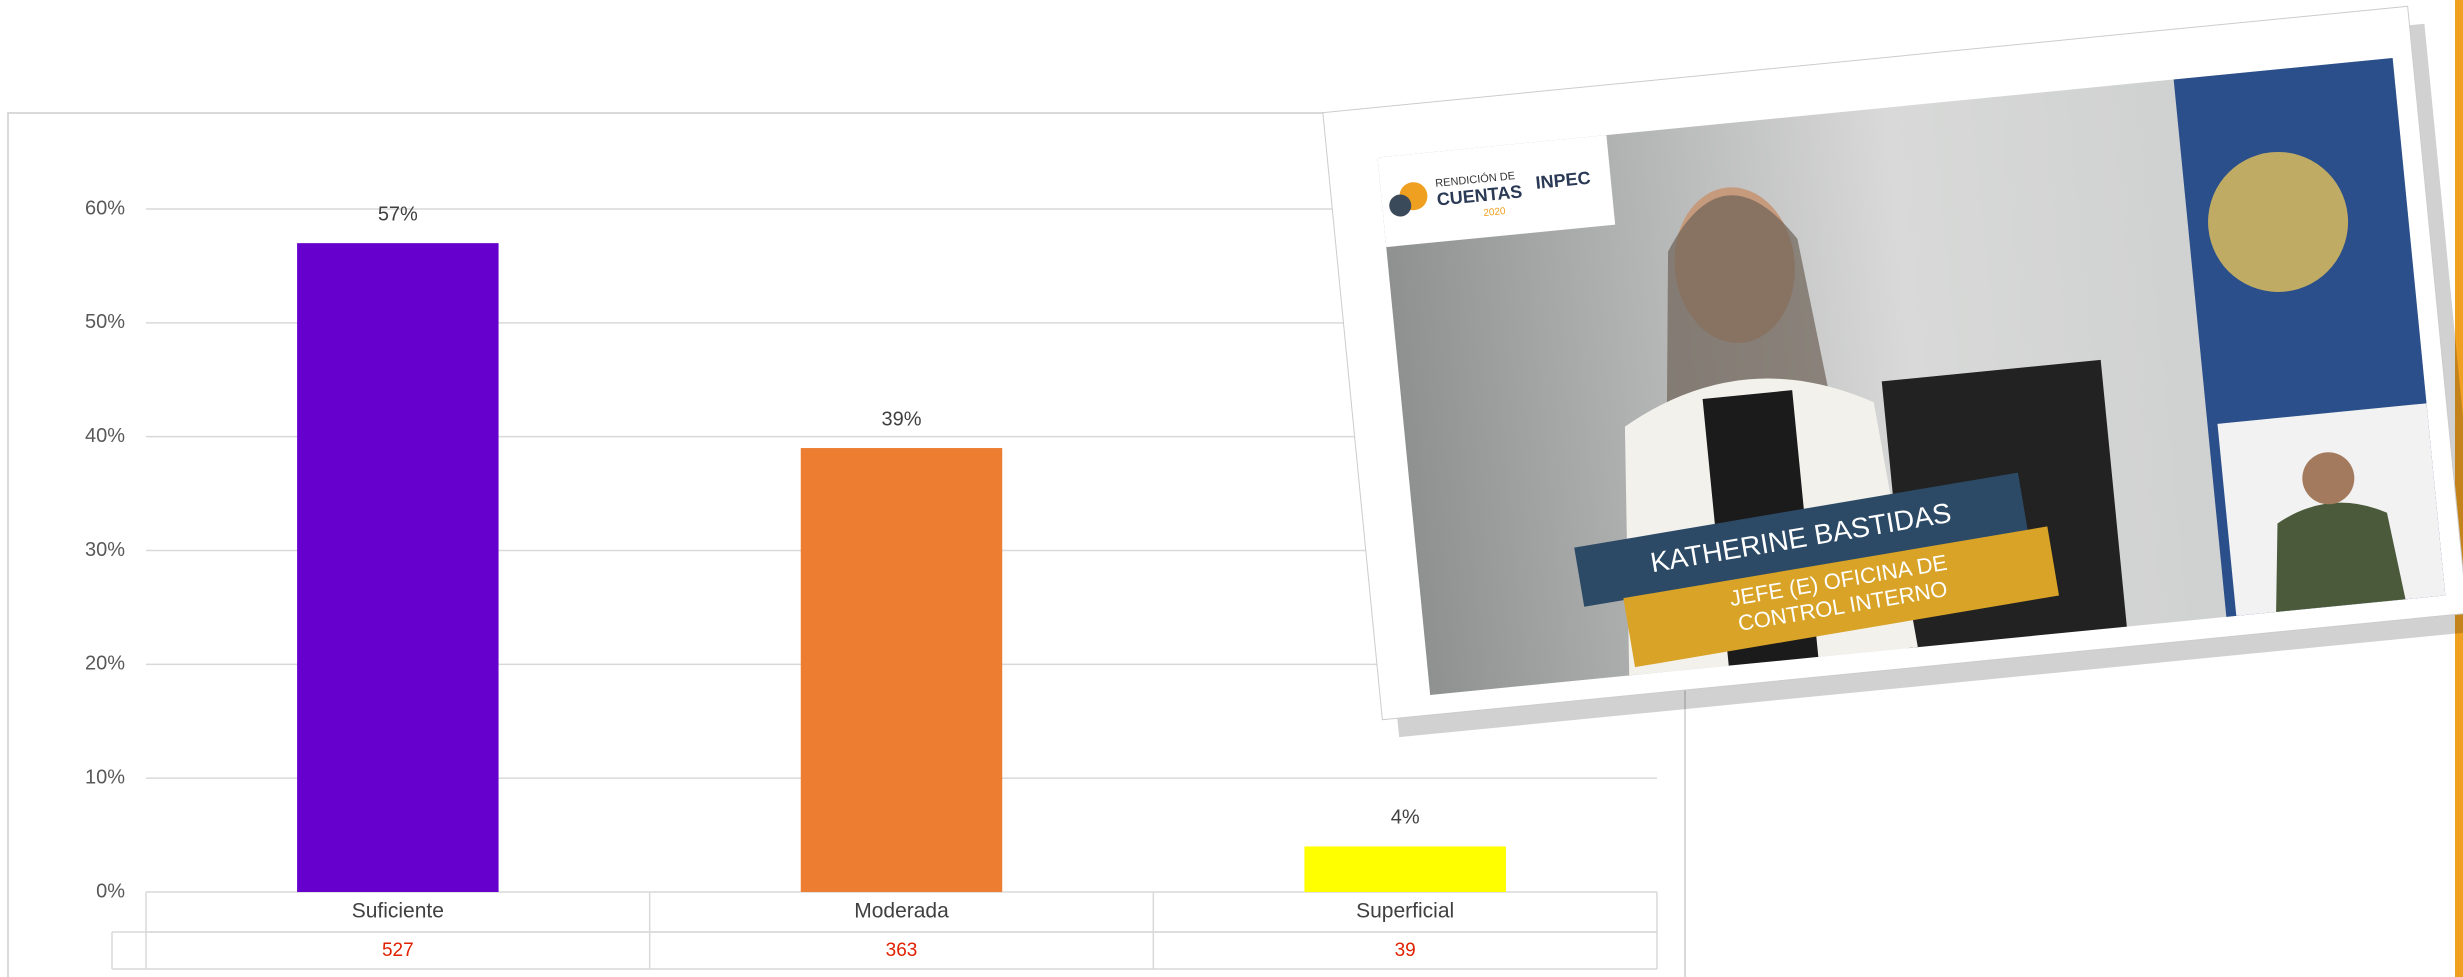 This screenshot has width=2463, height=977. I want to click on interpreter-face, so click(2328, 478).